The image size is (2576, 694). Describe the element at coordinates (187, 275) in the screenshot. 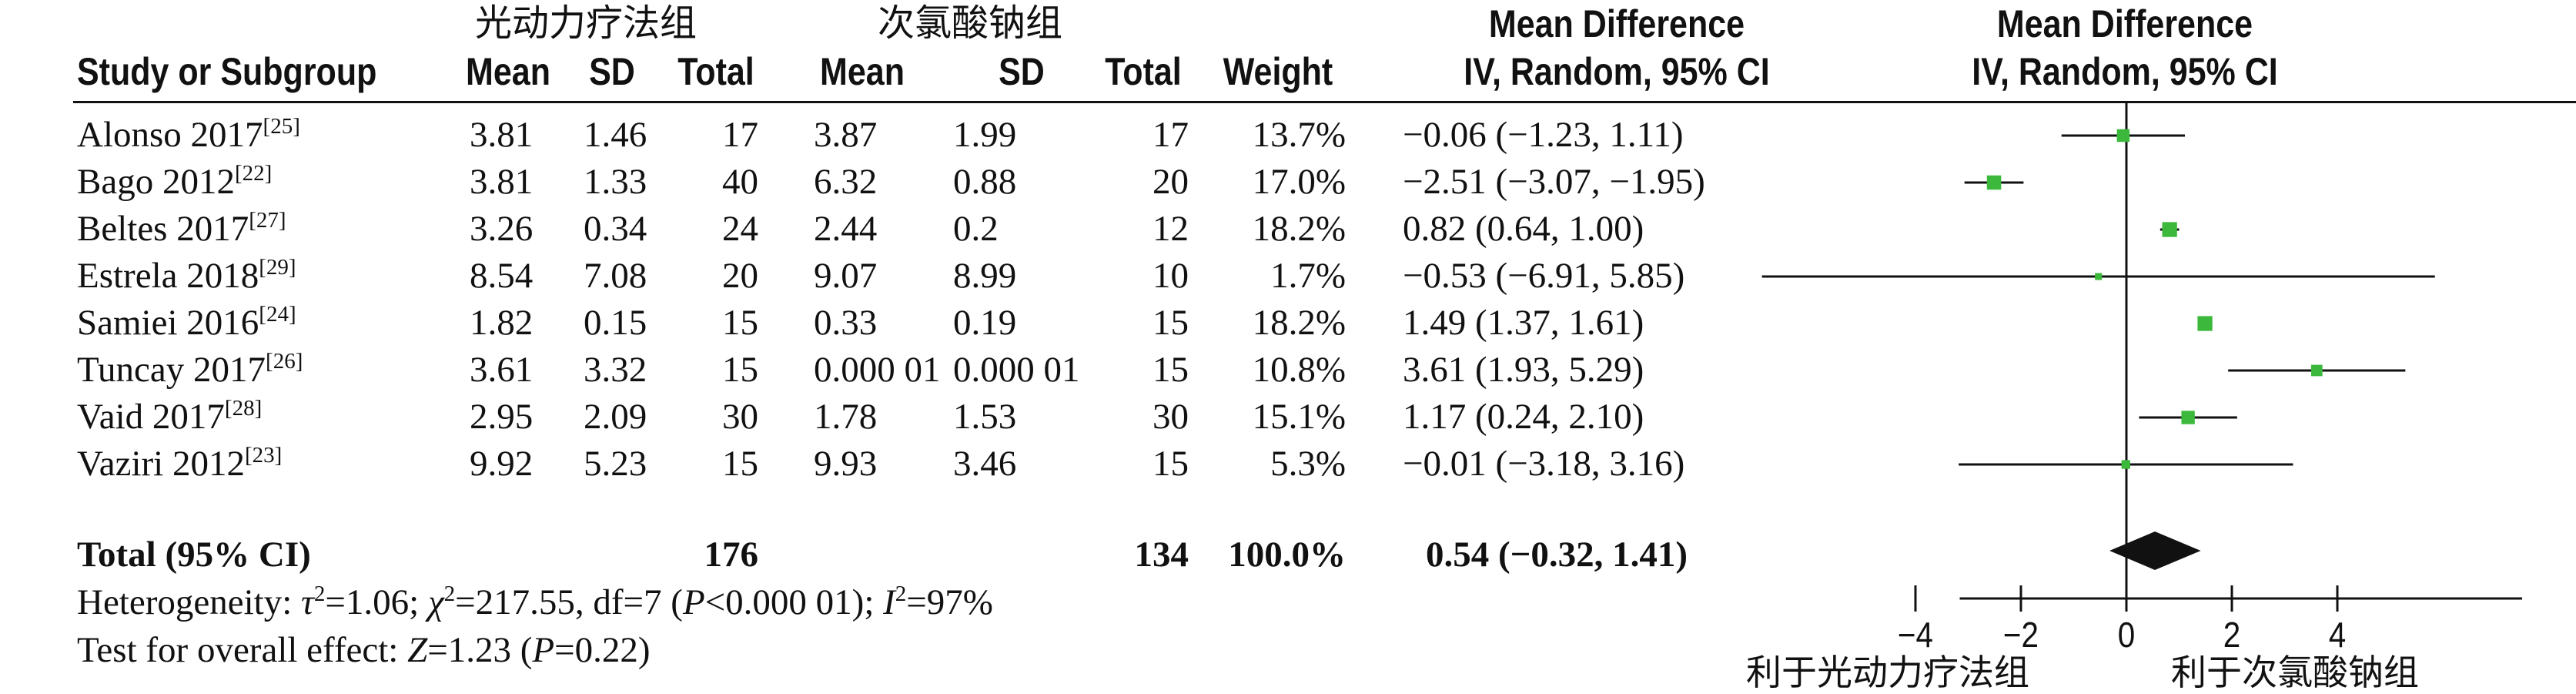

I see `study-name: Estrela 2018[29]` at that location.